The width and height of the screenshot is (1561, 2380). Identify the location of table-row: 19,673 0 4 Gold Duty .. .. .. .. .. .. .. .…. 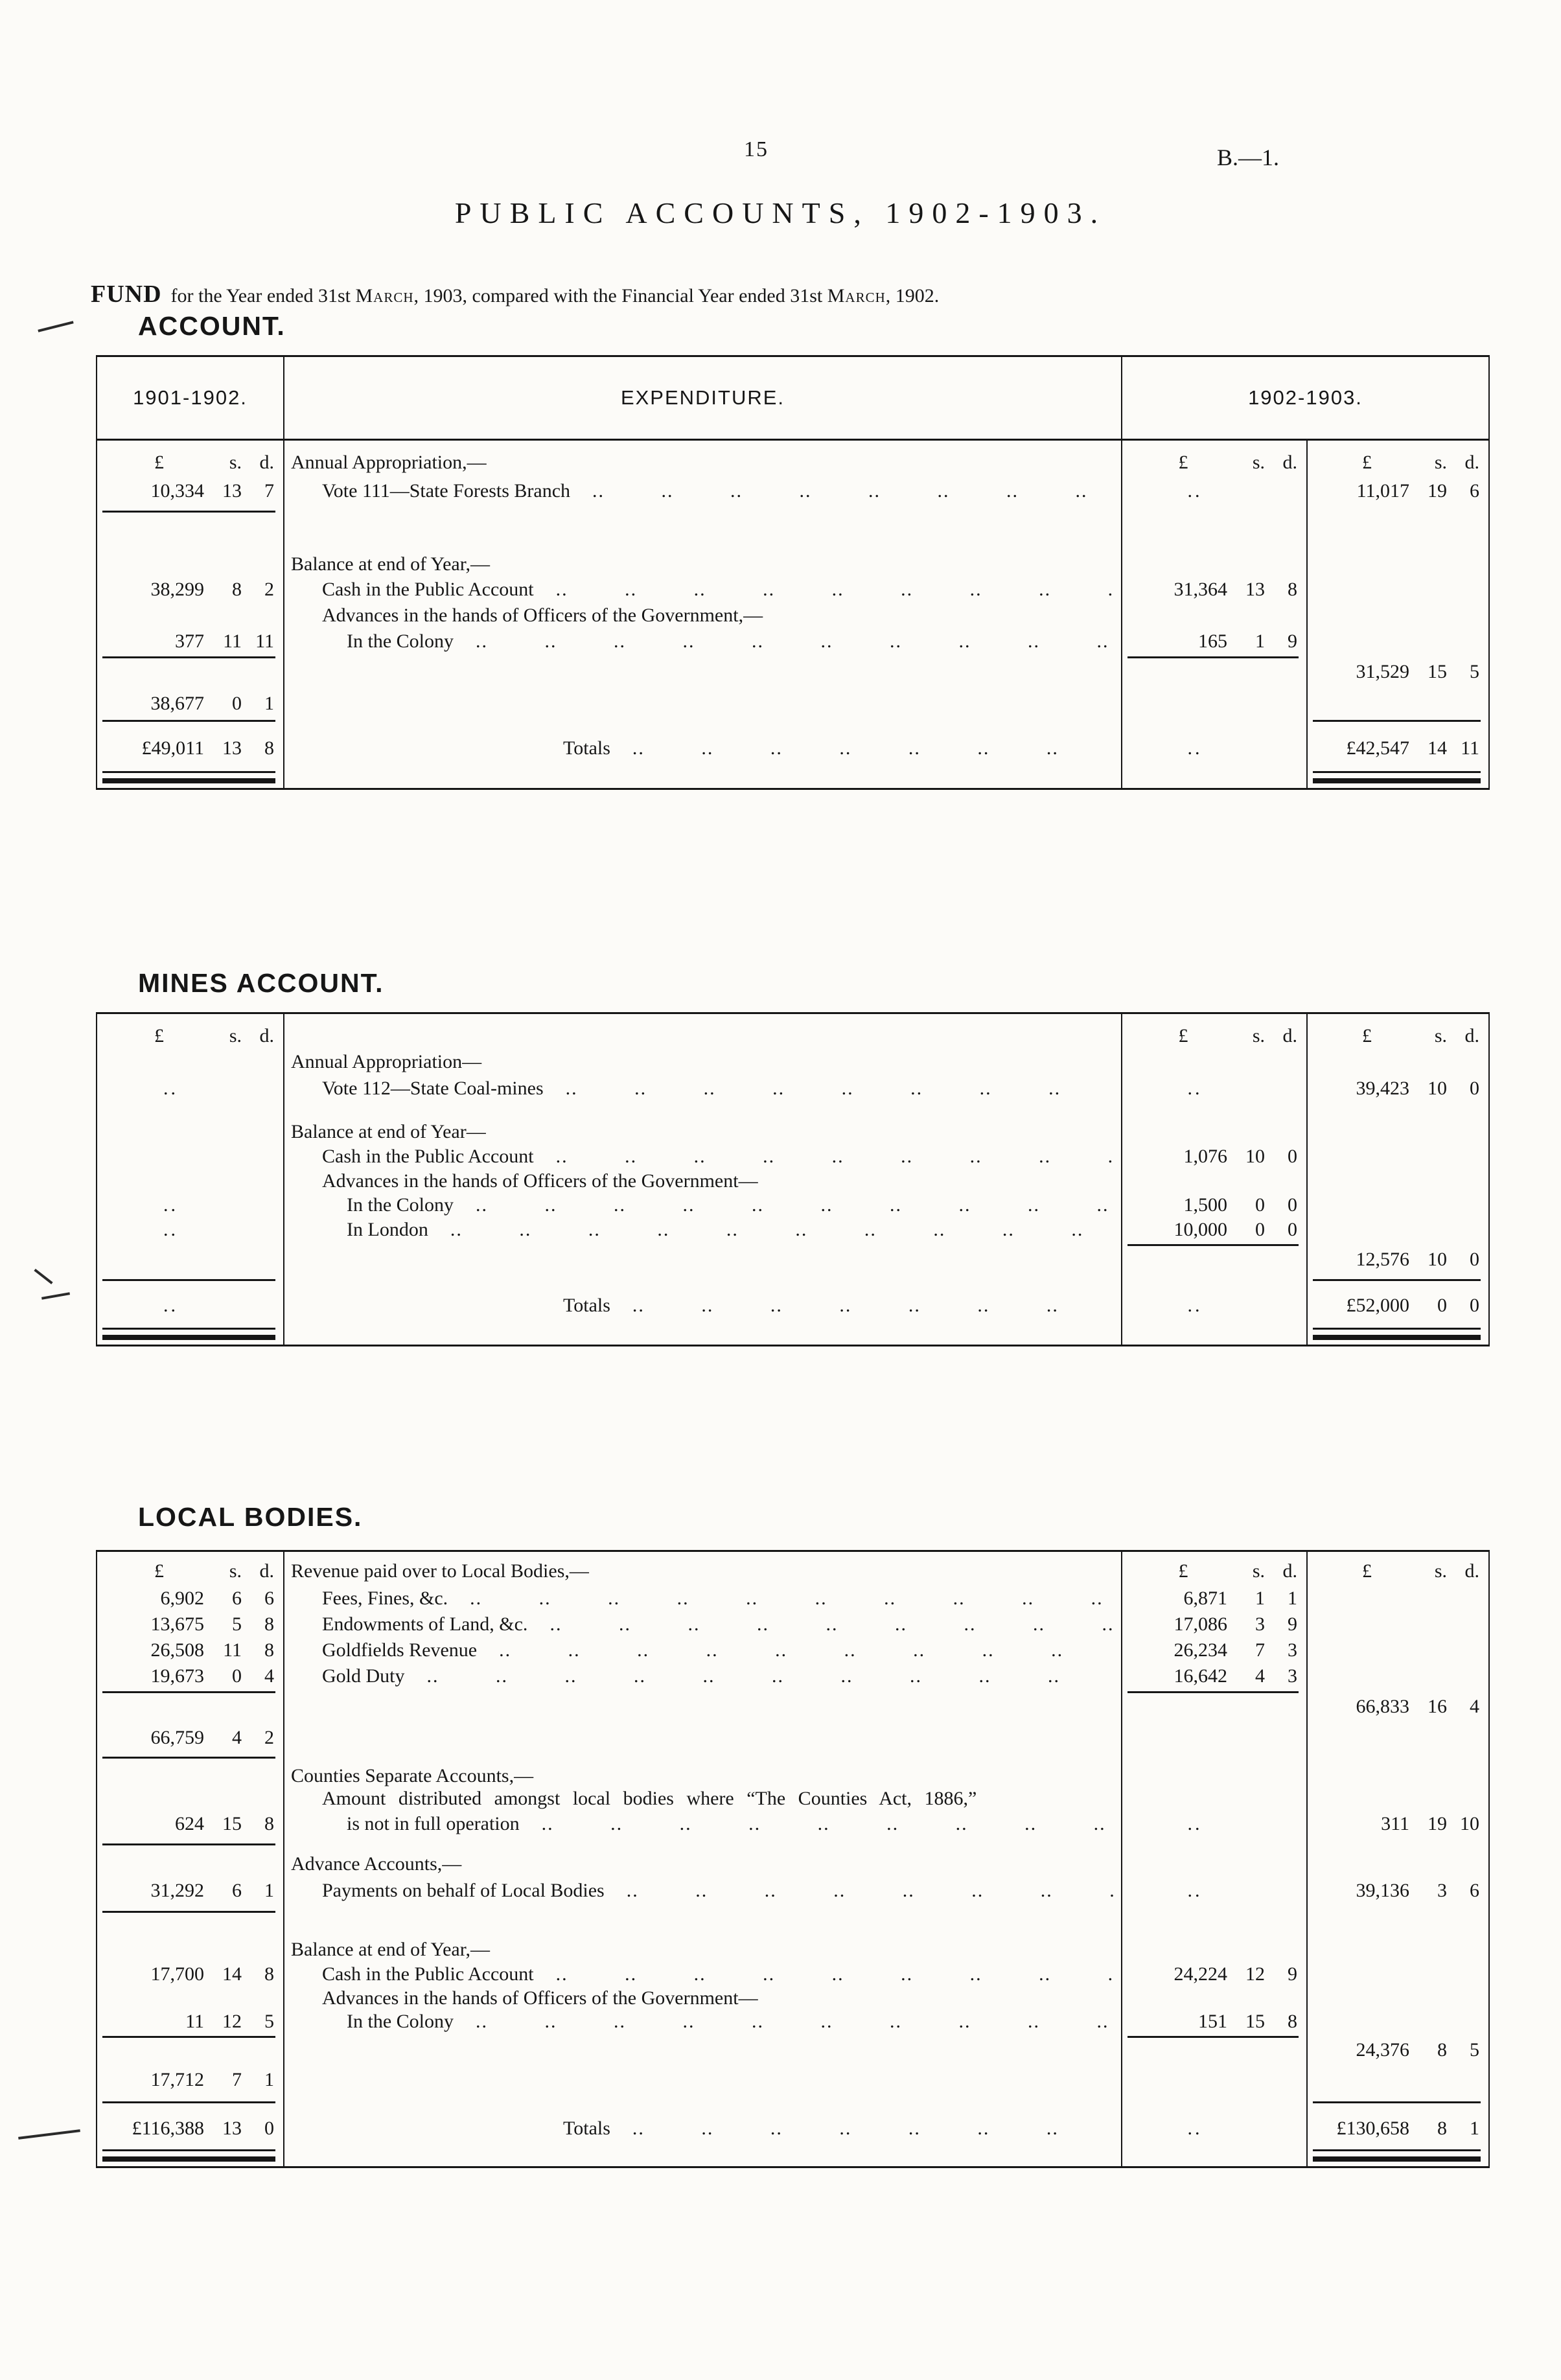
(792, 1676).